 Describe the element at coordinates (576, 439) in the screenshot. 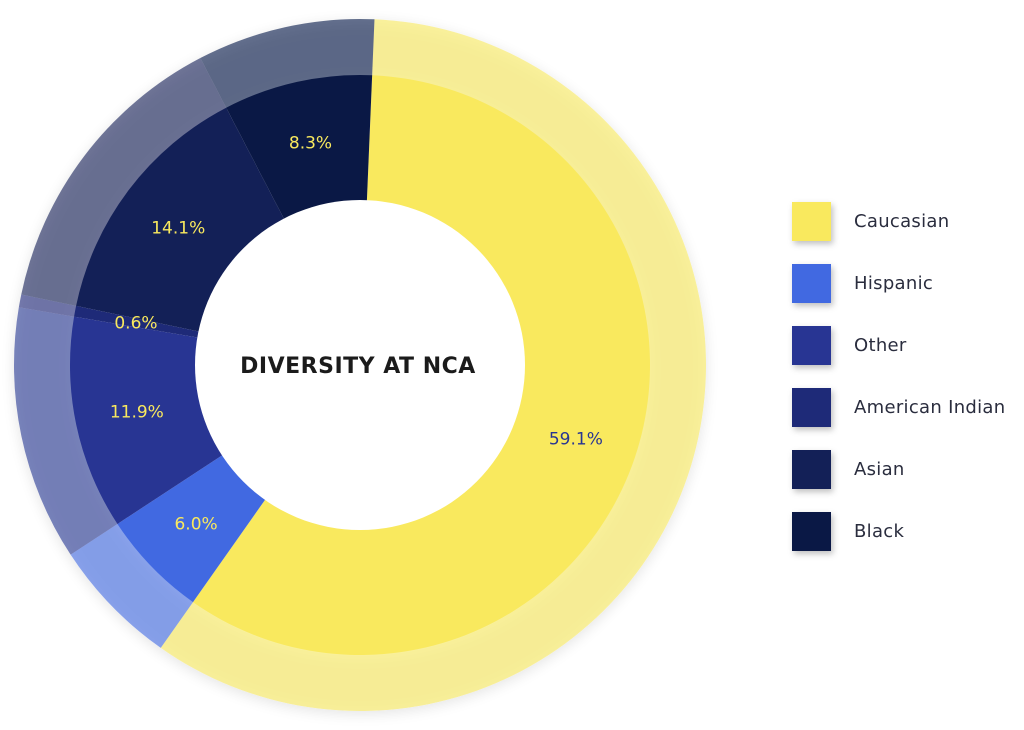

I see `data-label-caucasian: 59.1%` at that location.